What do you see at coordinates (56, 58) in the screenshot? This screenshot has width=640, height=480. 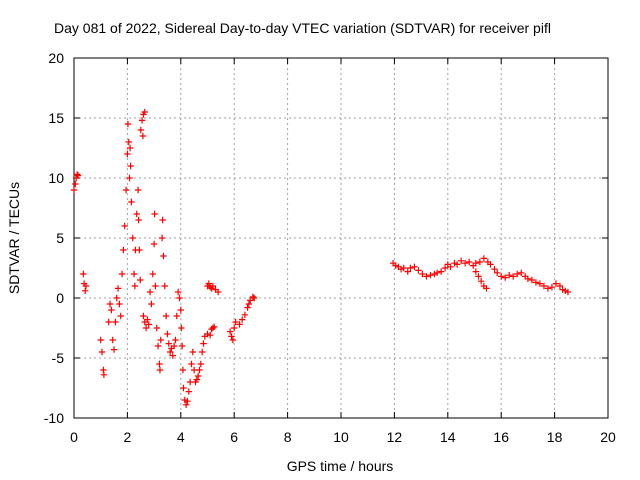 I see `y-tick-label: 20` at bounding box center [56, 58].